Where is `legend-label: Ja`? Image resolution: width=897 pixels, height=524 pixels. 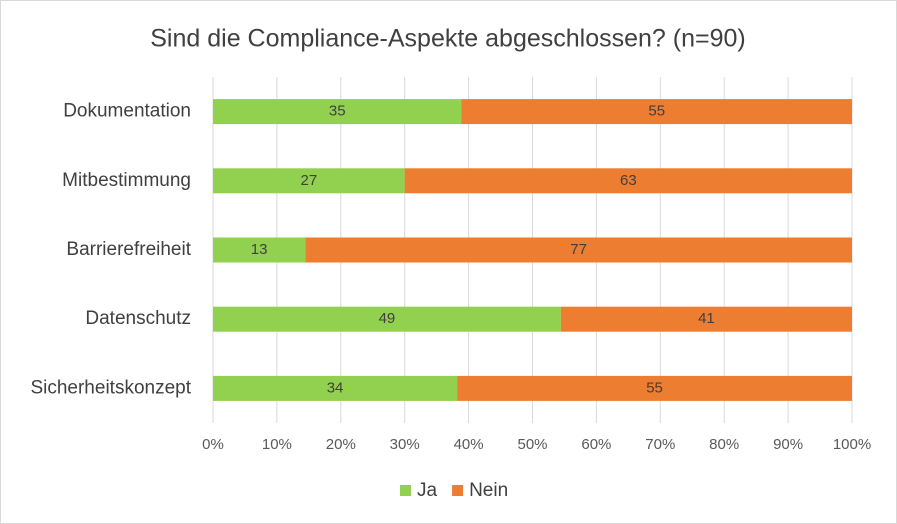 legend-label: Ja is located at coordinates (427, 490).